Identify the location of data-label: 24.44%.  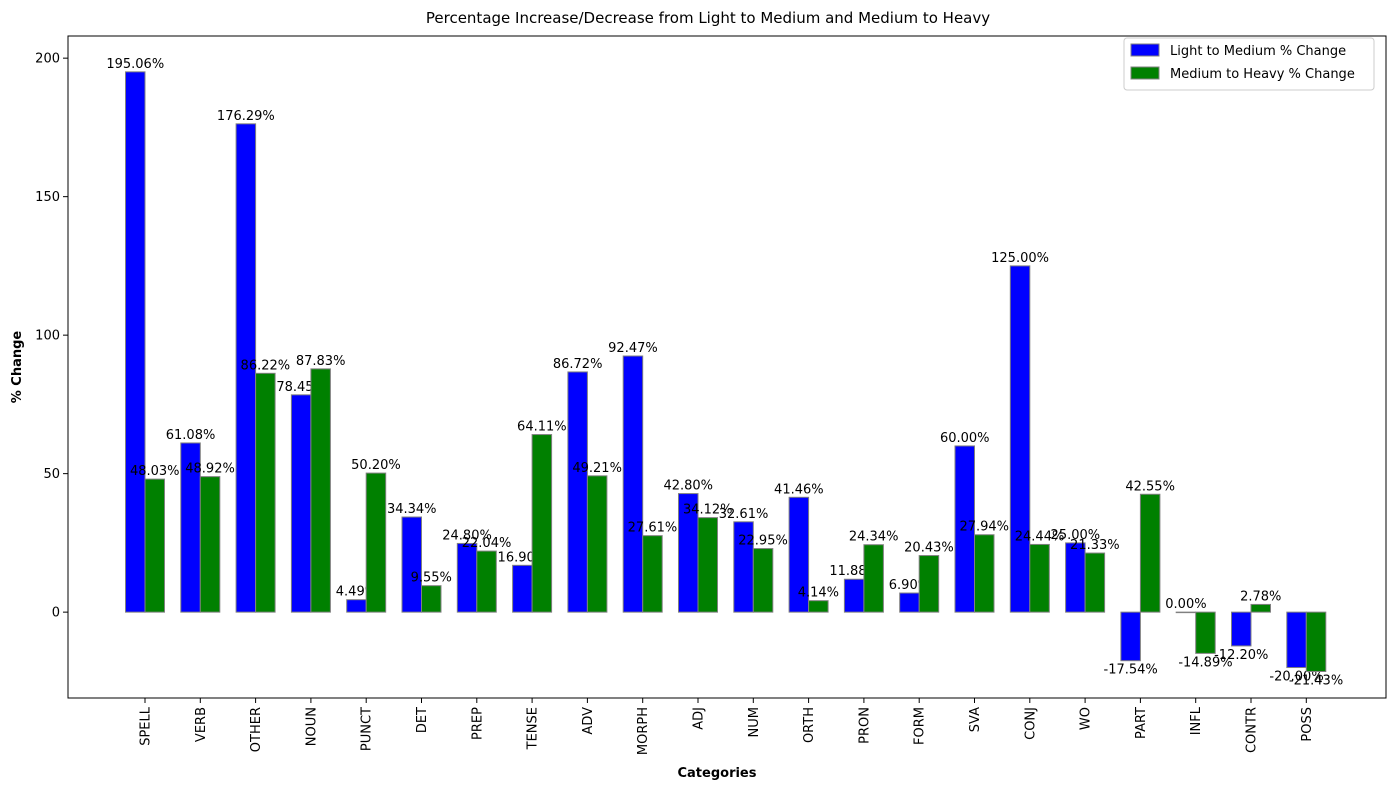
(1040, 536).